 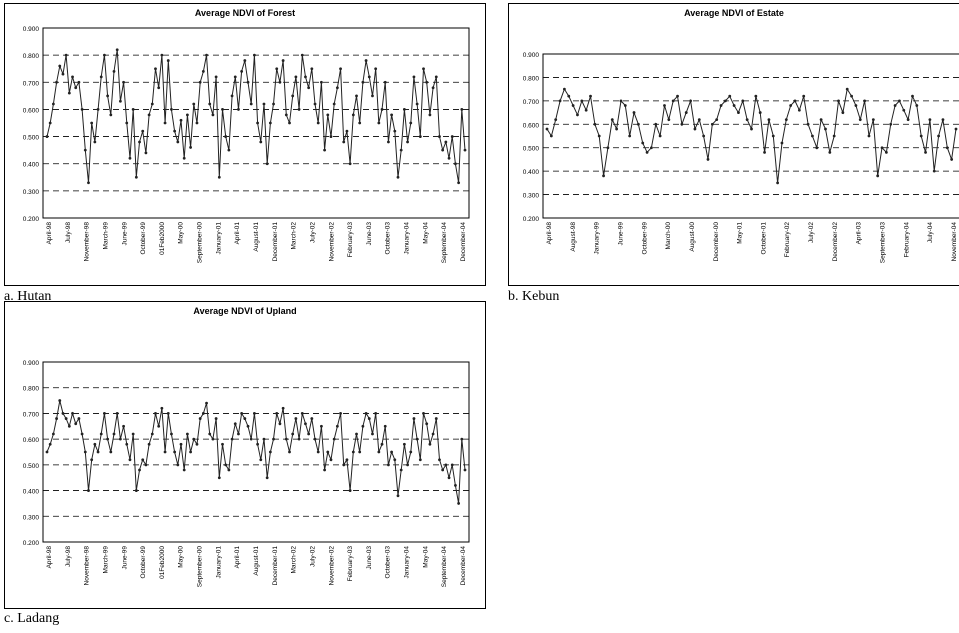 What do you see at coordinates (31, 165) in the screenshot?
I see `y-tick-label: 0.400` at bounding box center [31, 165].